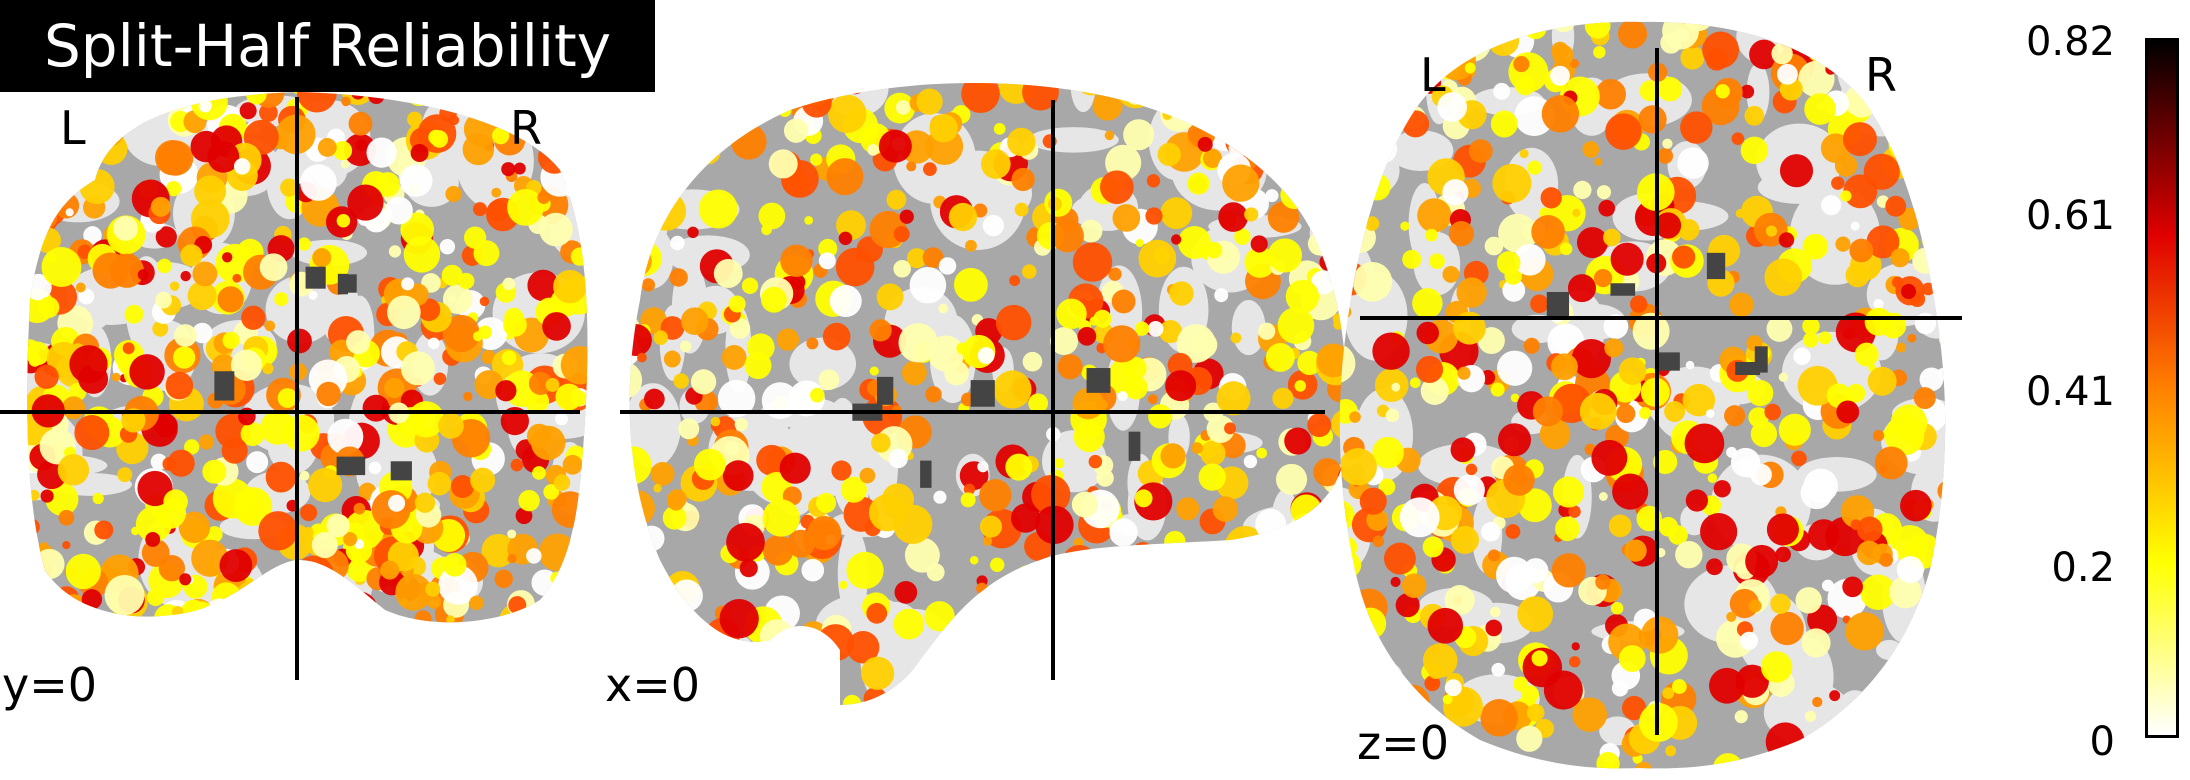 This screenshot has height=780, width=2190. I want to click on figure-title-box: Split-Half Reliability, so click(327, 46).